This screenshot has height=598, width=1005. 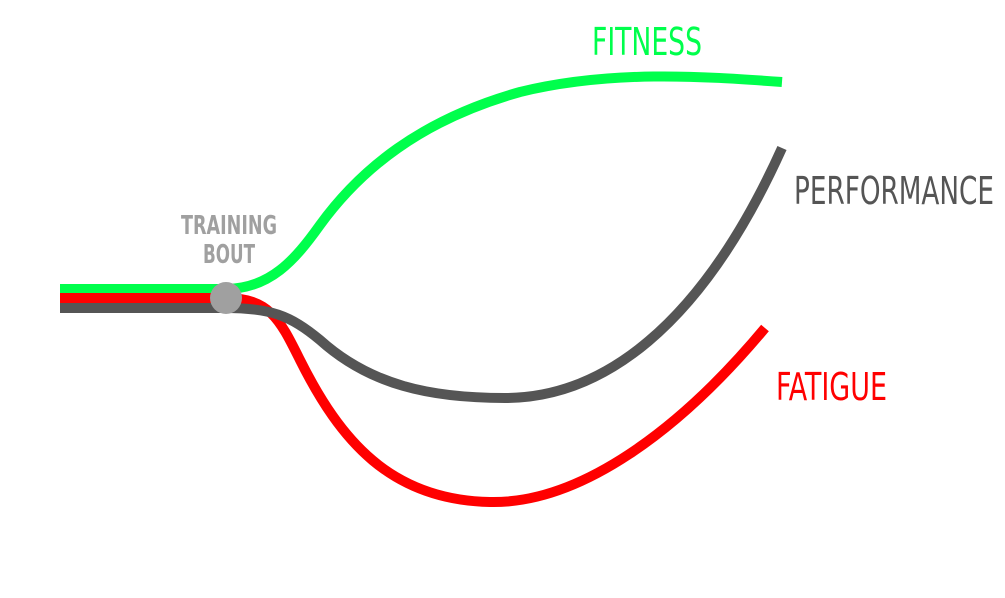 What do you see at coordinates (647, 42) in the screenshot?
I see `fitness-label: FITNESS` at bounding box center [647, 42].